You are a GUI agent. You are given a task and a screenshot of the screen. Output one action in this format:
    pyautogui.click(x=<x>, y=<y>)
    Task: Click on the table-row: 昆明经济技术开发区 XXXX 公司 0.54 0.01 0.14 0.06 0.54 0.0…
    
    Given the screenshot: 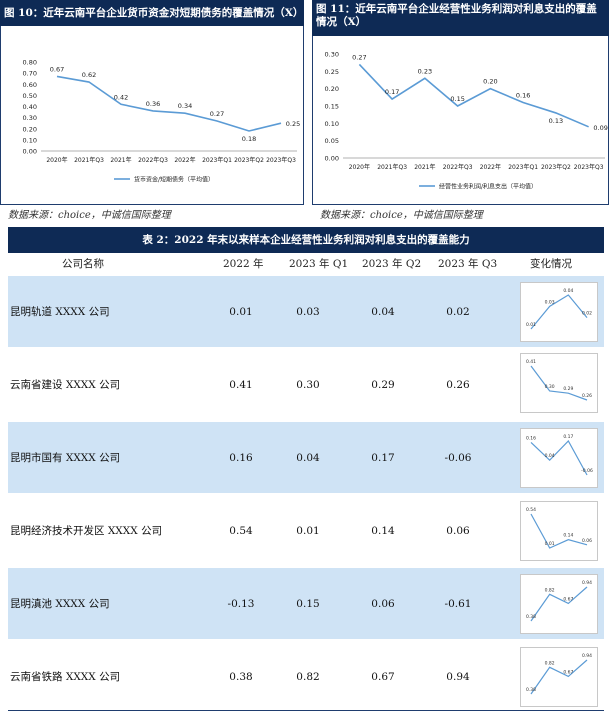 What is the action you would take?
    pyautogui.click(x=306, y=530)
    